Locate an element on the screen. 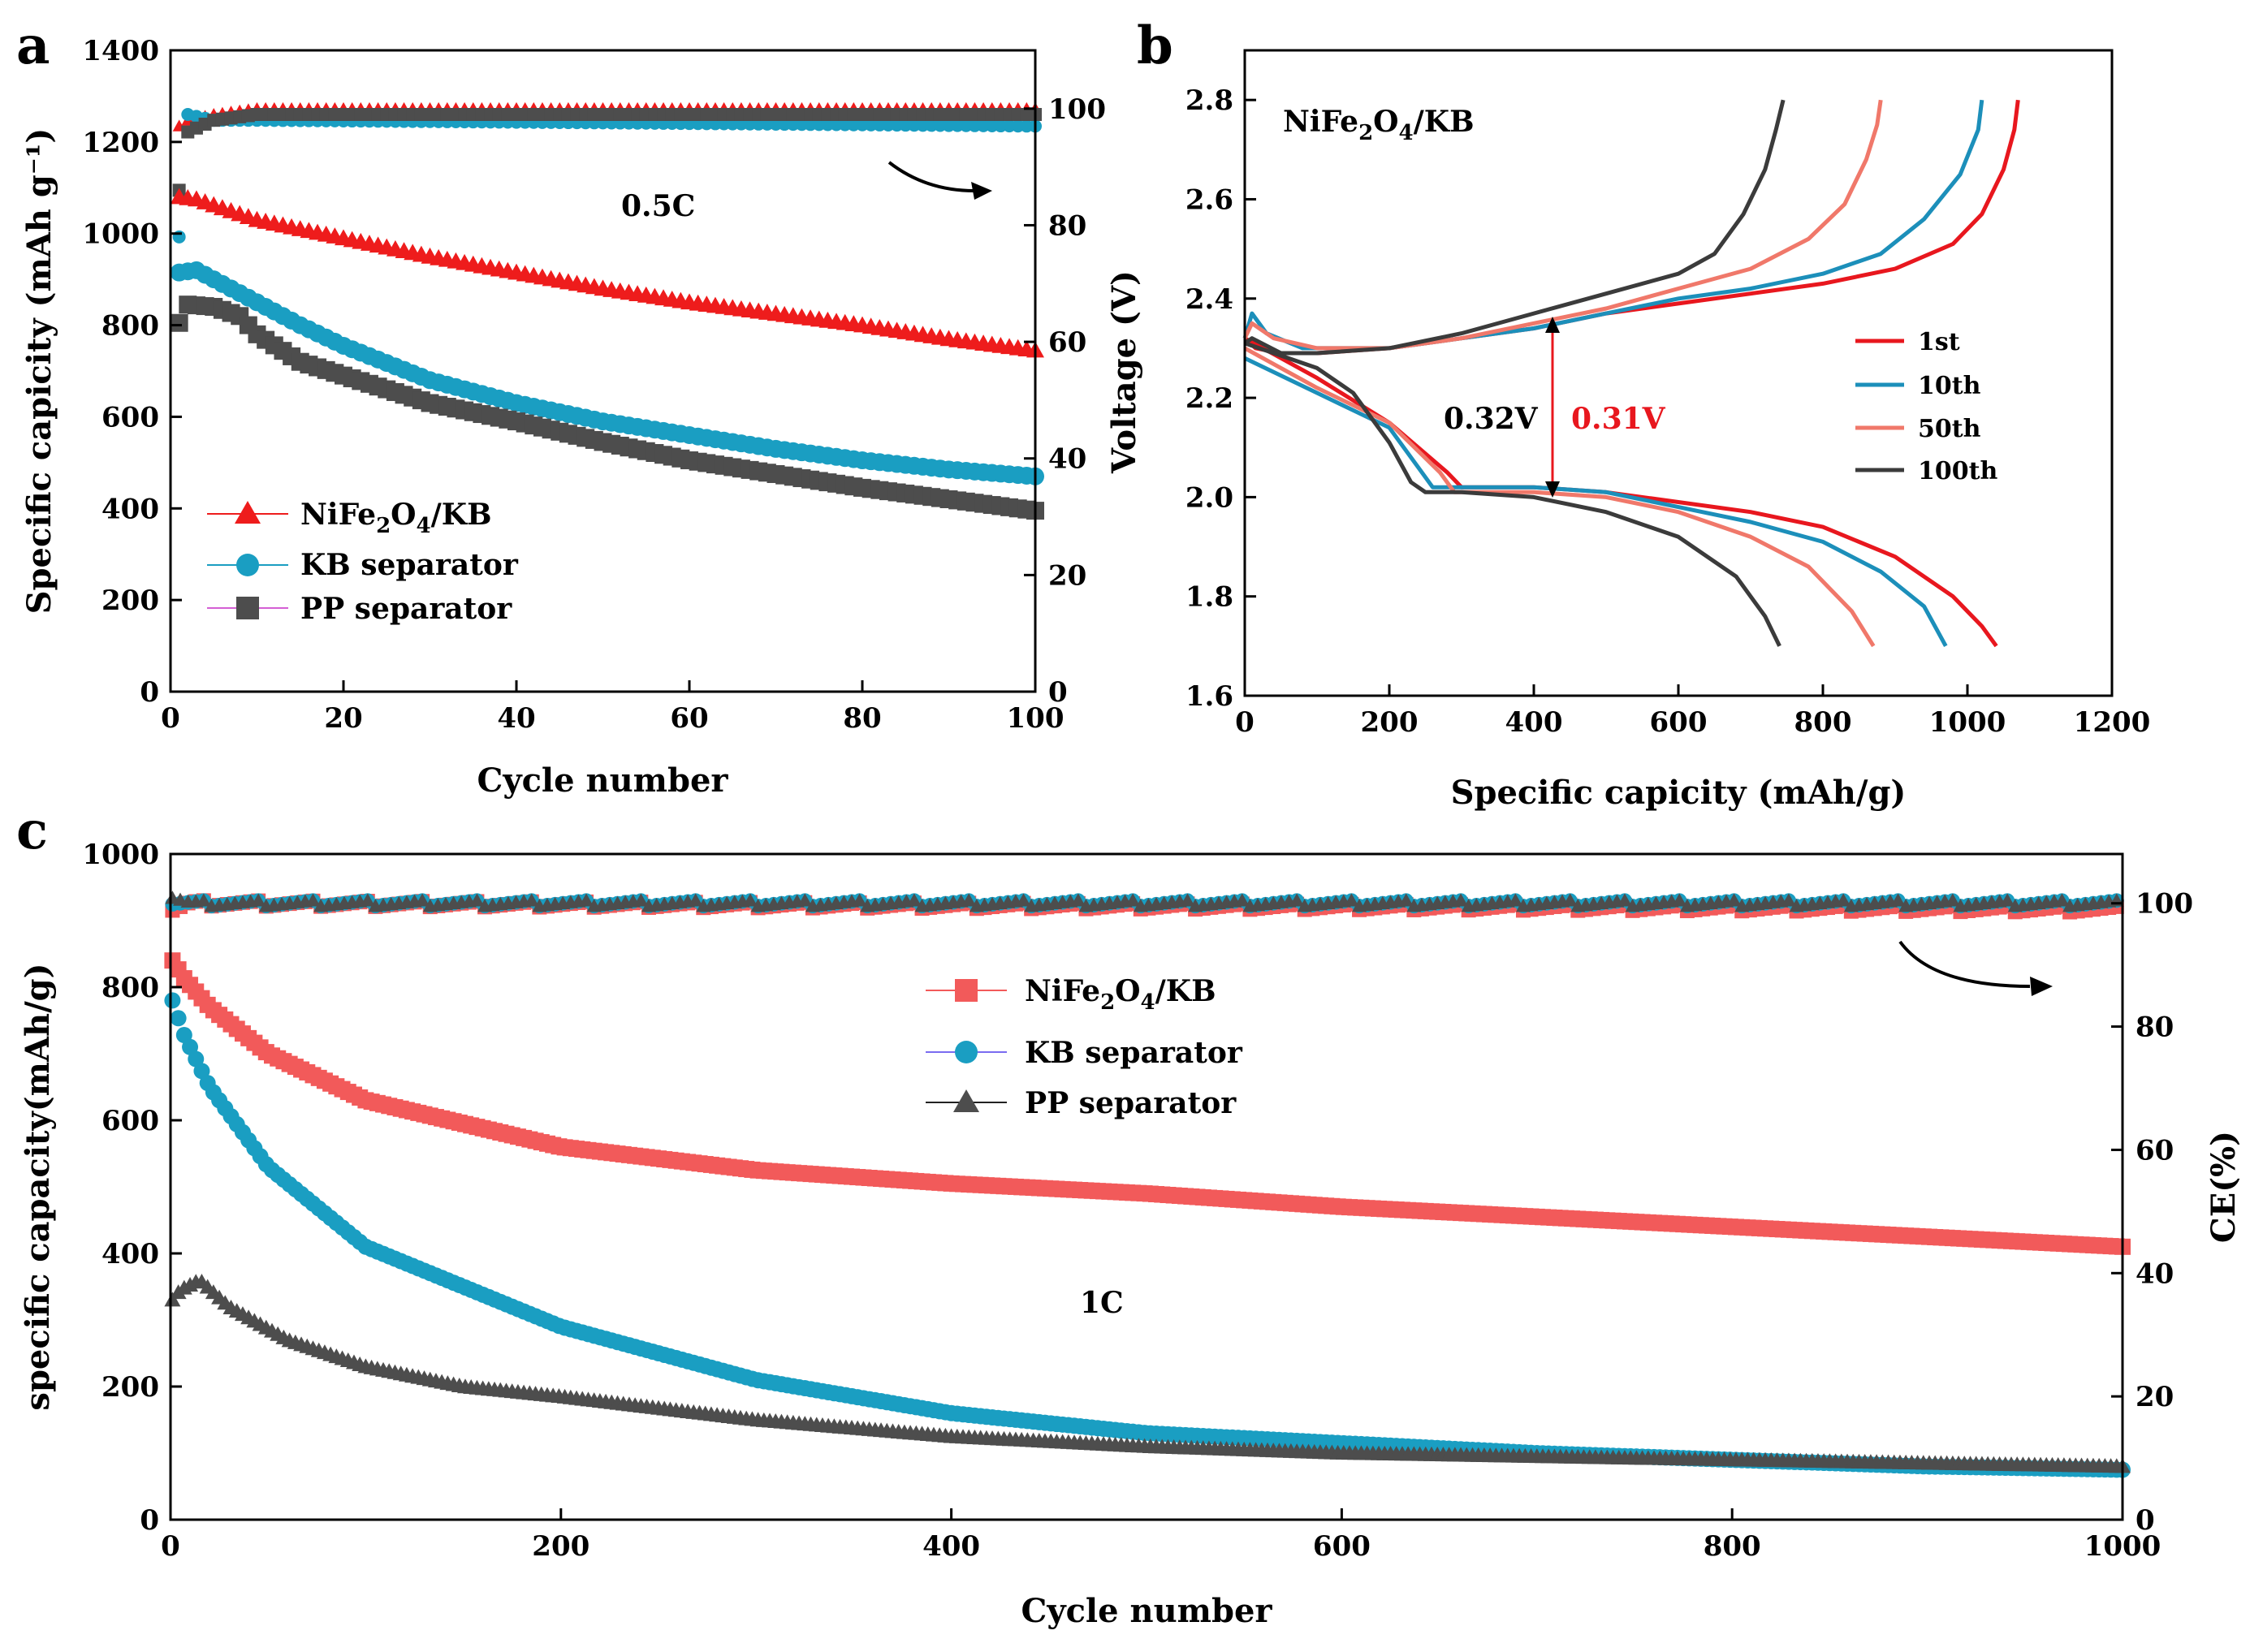  panel-a-legend: NiFe2O4/KB KB separator PP separator is located at coordinates (363, 562).